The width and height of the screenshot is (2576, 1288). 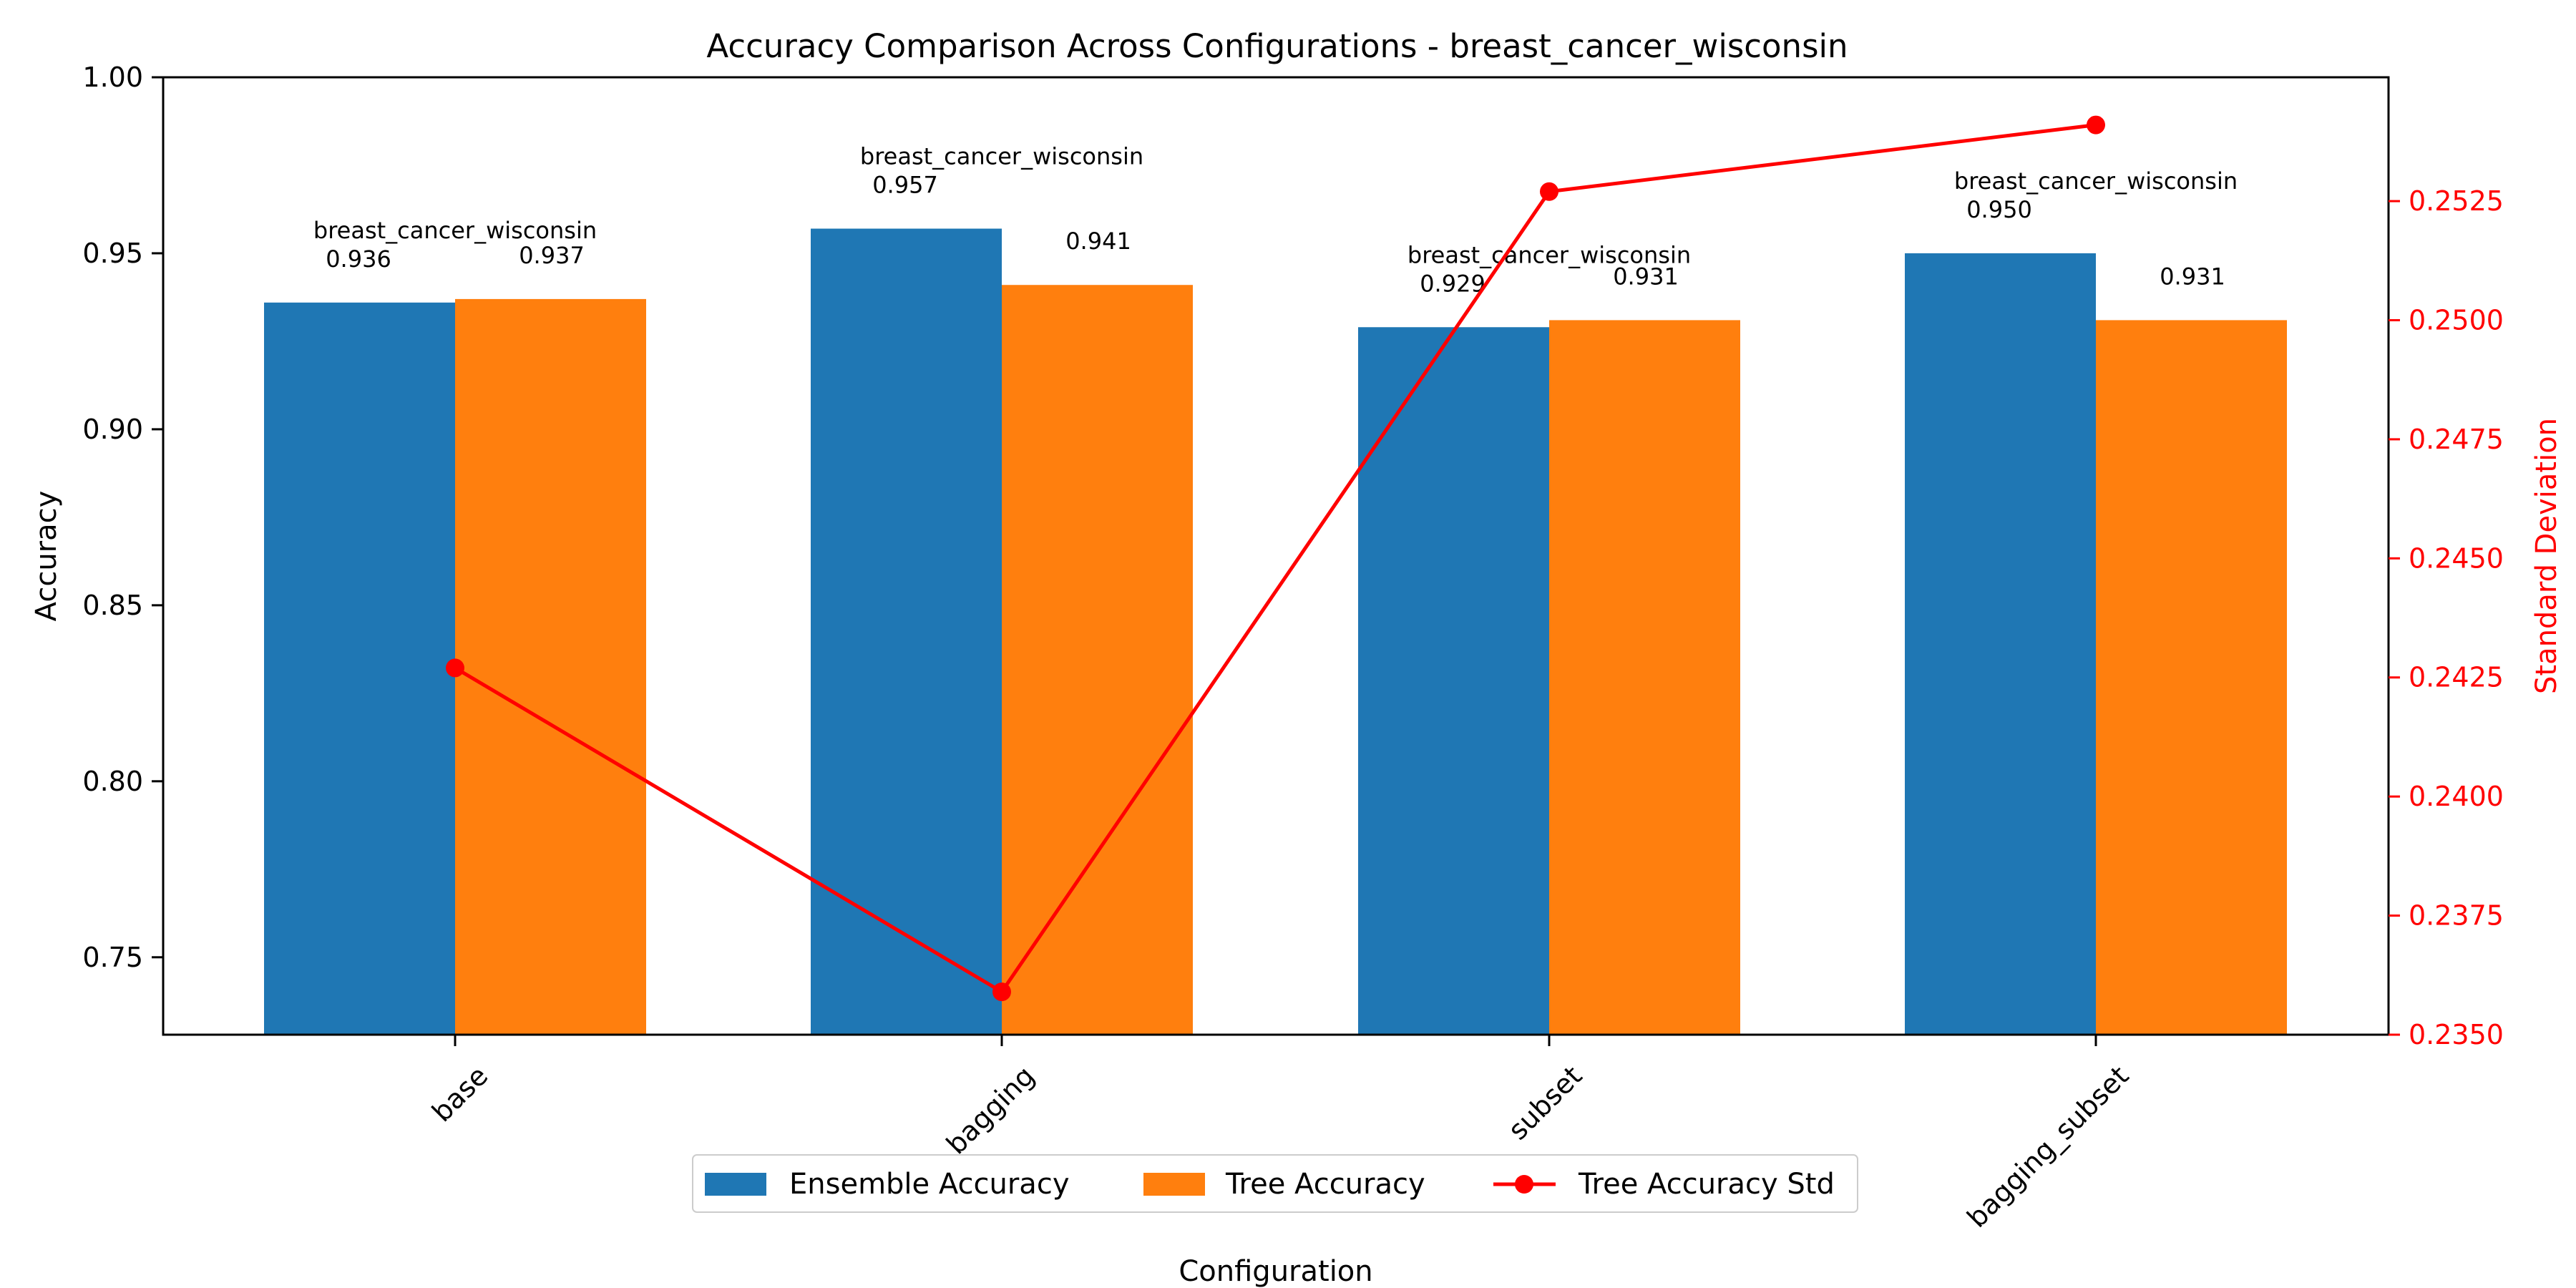 What do you see at coordinates (2000, 644) in the screenshot?
I see `bar-ensemble-bagging_subset` at bounding box center [2000, 644].